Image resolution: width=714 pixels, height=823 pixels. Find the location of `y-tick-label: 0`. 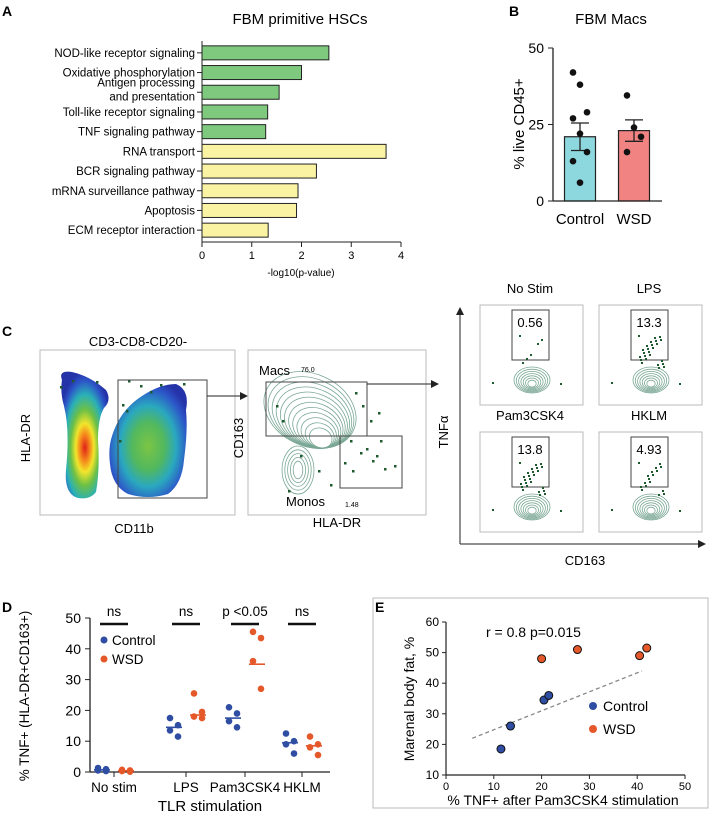

y-tick-label: 0 is located at coordinates (77, 772).